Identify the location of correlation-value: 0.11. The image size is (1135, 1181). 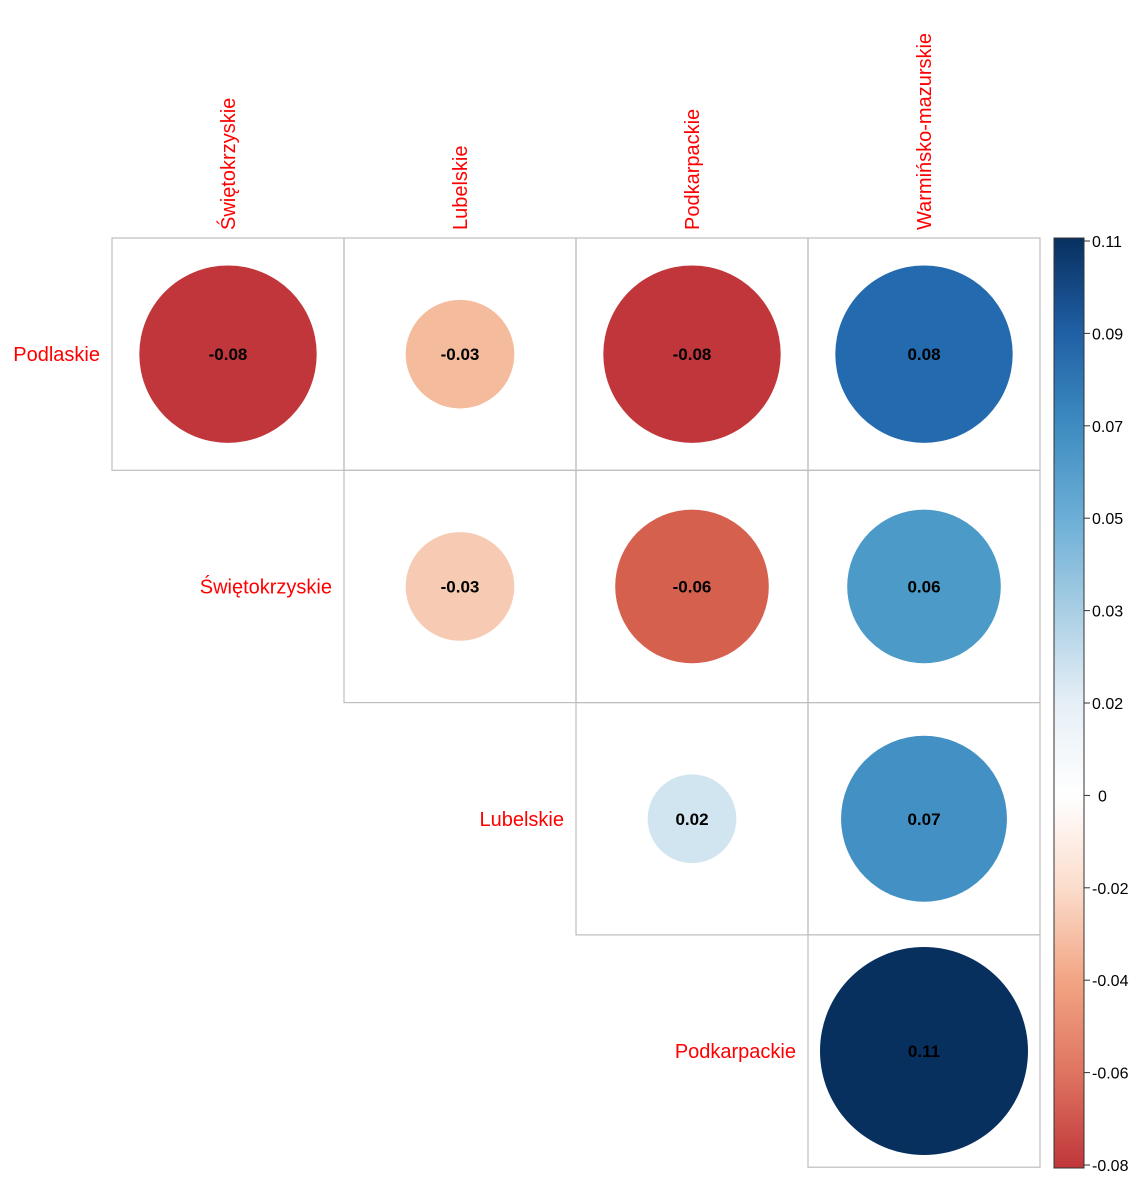
(924, 1051).